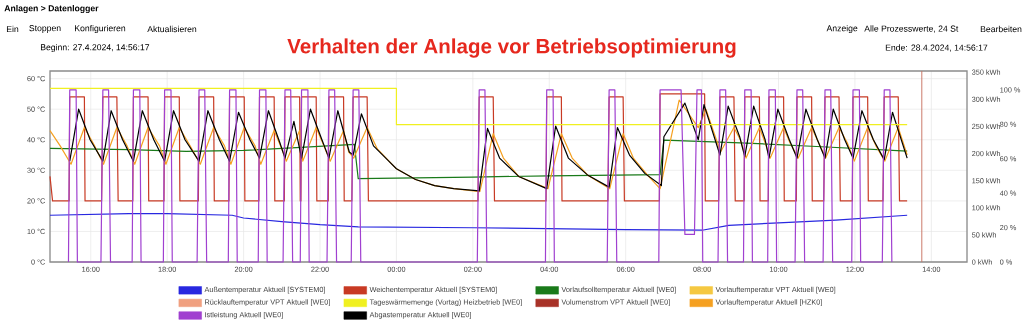 The image size is (1024, 325). What do you see at coordinates (45, 29) in the screenshot?
I see `text: Stoppen` at bounding box center [45, 29].